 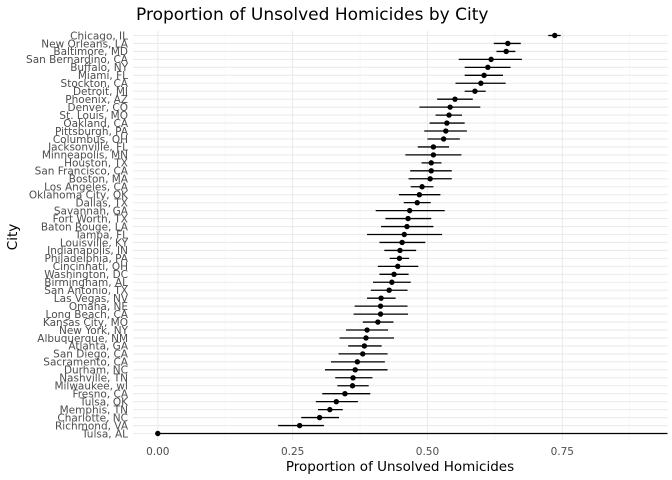 What do you see at coordinates (77, 60) in the screenshot?
I see `y-tick-label: San Bernardino, CA` at bounding box center [77, 60].